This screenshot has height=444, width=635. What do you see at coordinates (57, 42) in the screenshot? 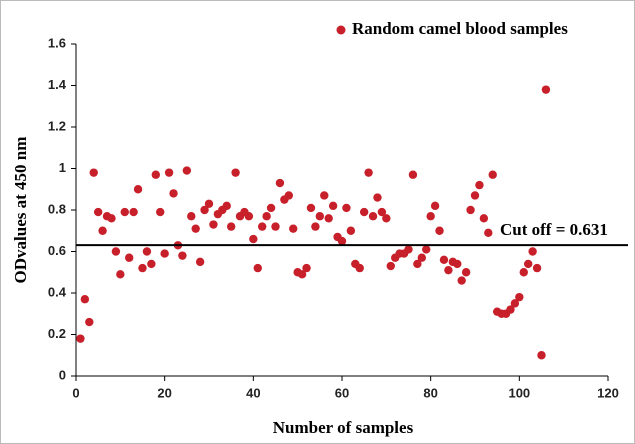
I see `y-tick-label: 1.6` at bounding box center [57, 42].